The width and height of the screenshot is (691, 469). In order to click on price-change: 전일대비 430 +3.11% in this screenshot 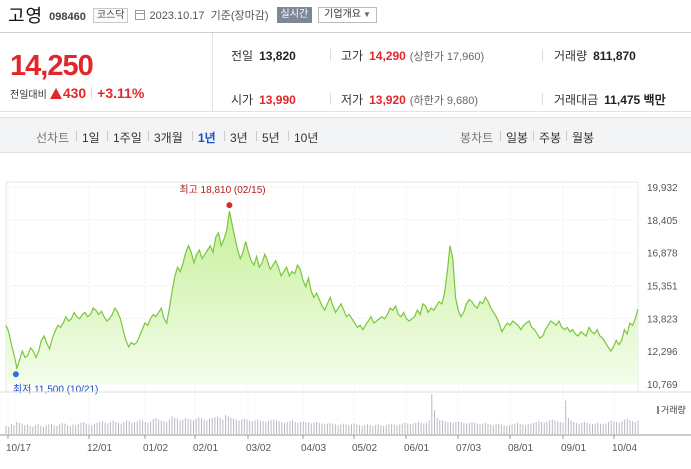, I will do `click(77, 93)`.